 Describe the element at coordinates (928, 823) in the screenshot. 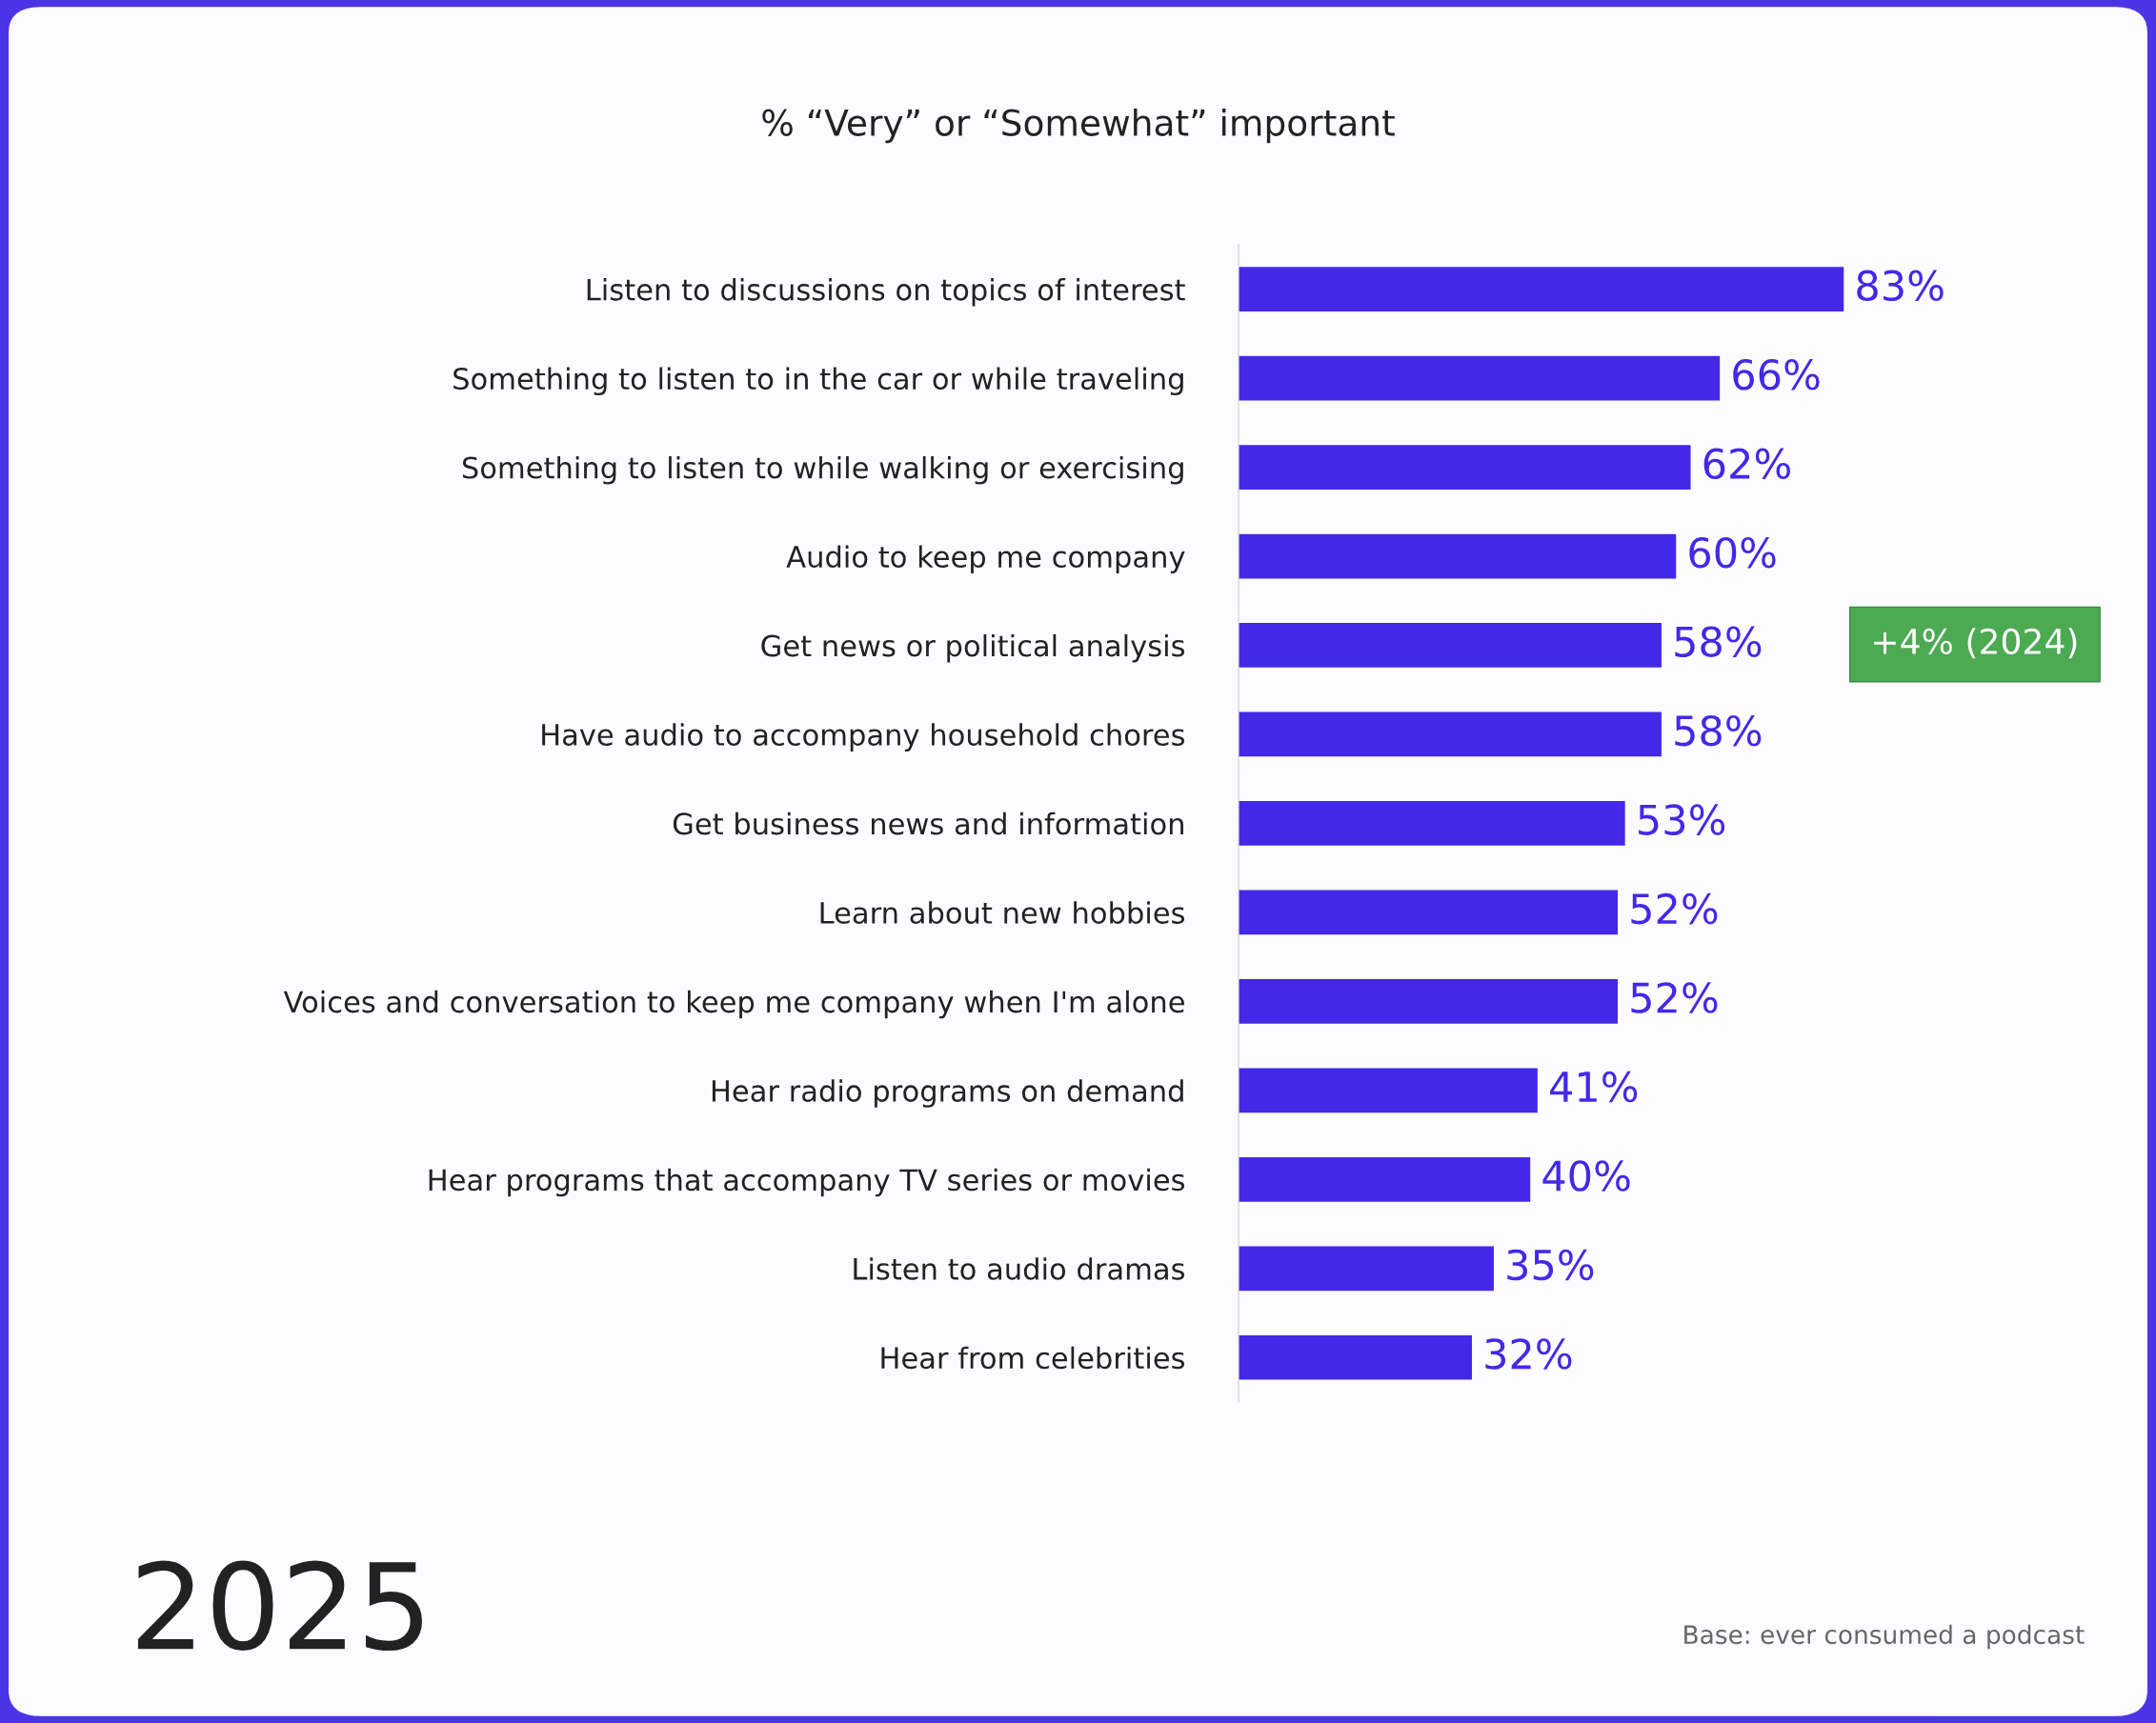

I see `y-tick-label: Get business news and information` at that location.